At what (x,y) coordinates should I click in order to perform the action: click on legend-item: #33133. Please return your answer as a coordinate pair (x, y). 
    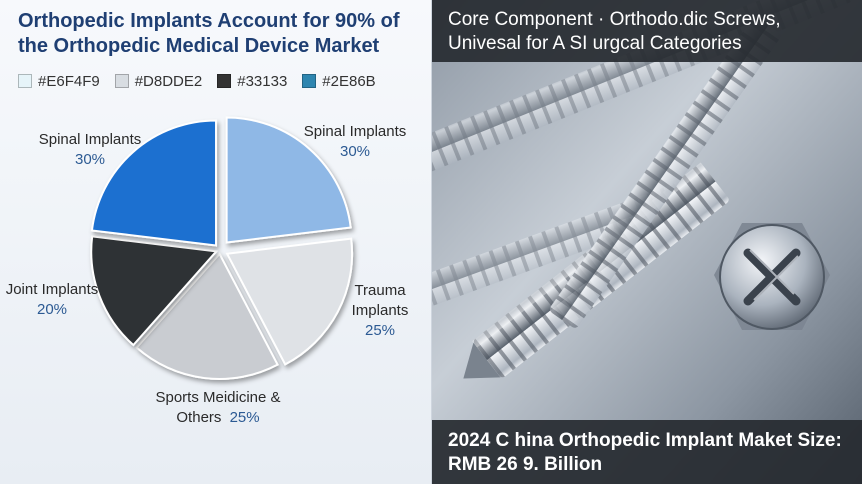
    Looking at the image, I should click on (252, 81).